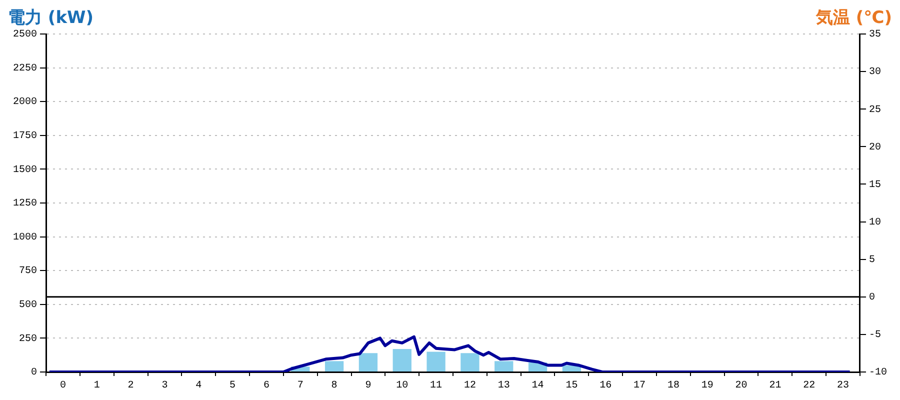  What do you see at coordinates (51, 18) in the screenshot?
I see `y-axis-title: 電力 (kW)` at bounding box center [51, 18].